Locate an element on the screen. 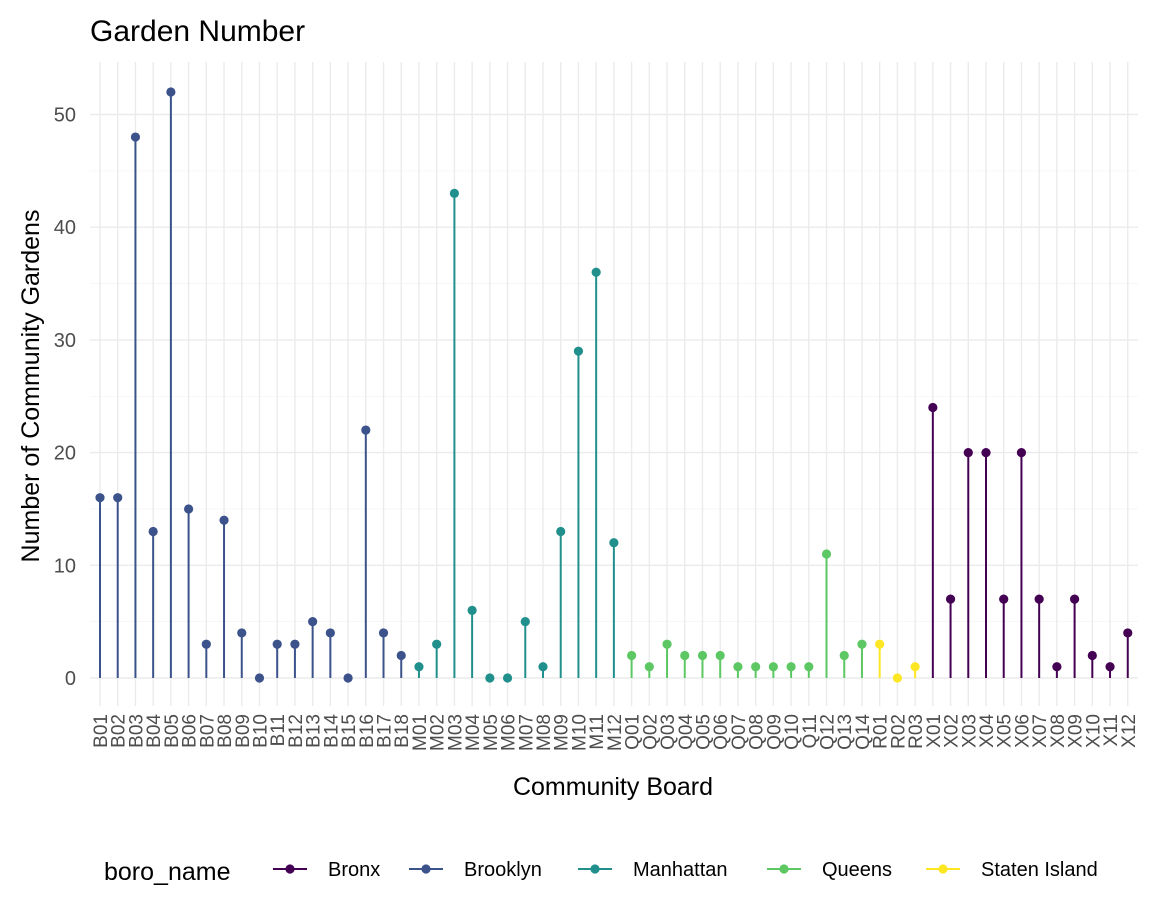 The width and height of the screenshot is (1152, 921). x-tick-label: X08 is located at coordinates (1058, 731).